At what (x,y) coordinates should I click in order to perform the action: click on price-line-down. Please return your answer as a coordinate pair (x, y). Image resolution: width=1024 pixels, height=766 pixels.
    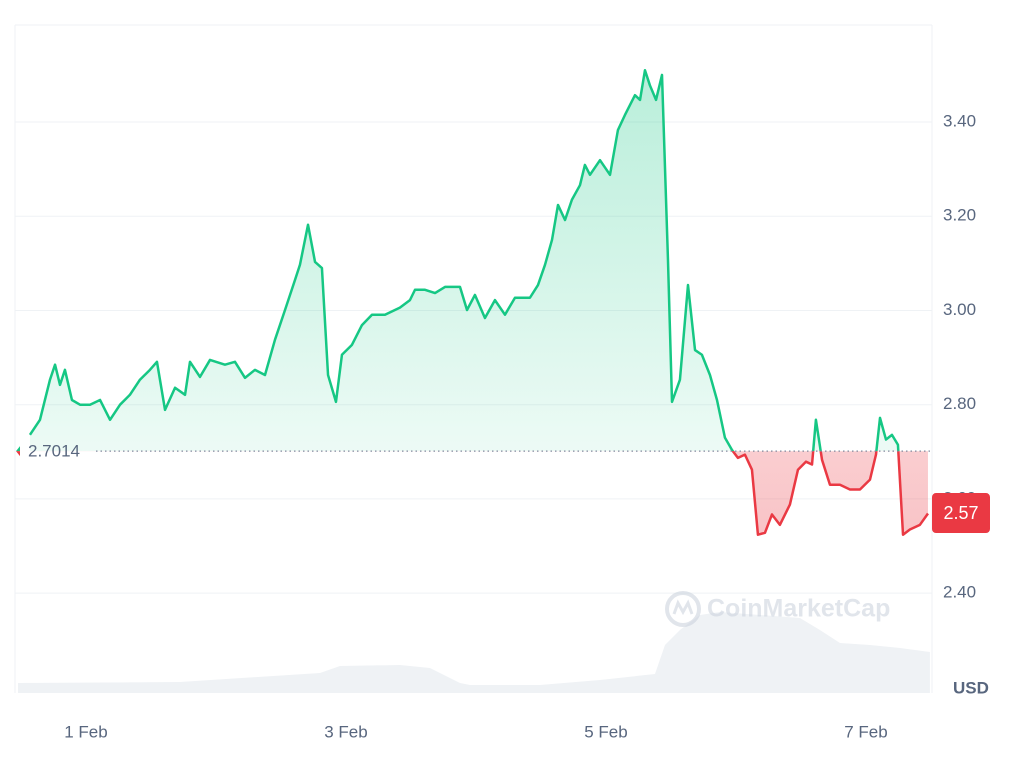
    Looking at the image, I should click on (830, 493).